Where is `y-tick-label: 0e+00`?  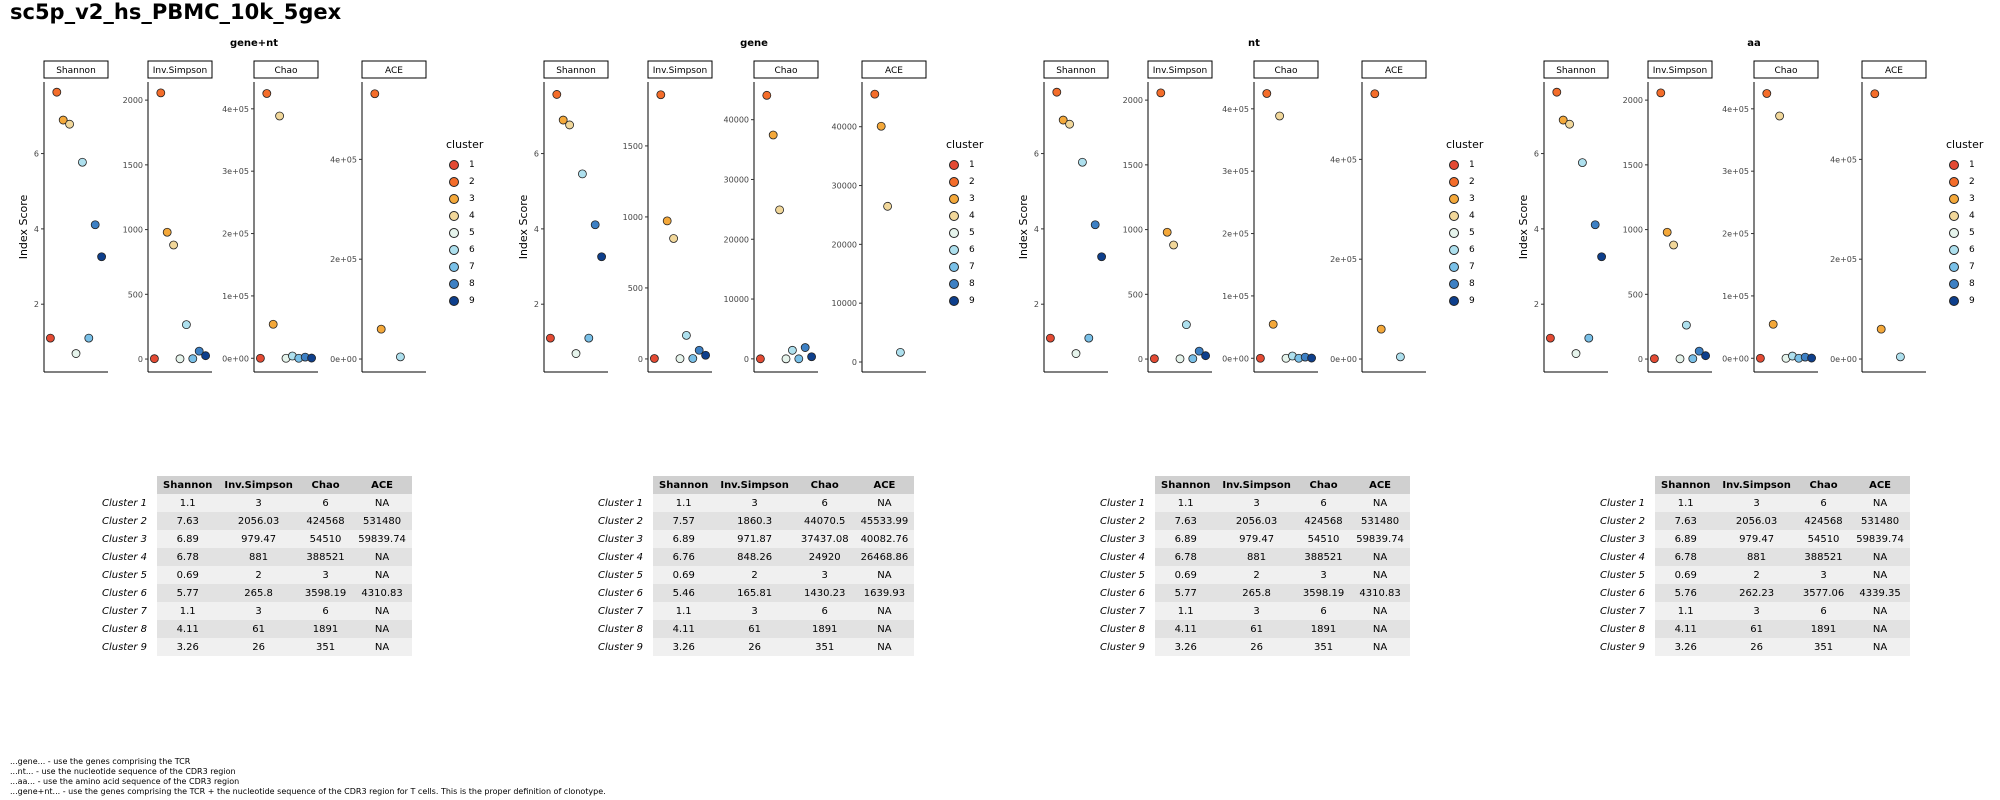 y-tick-label: 0e+00 is located at coordinates (1235, 358).